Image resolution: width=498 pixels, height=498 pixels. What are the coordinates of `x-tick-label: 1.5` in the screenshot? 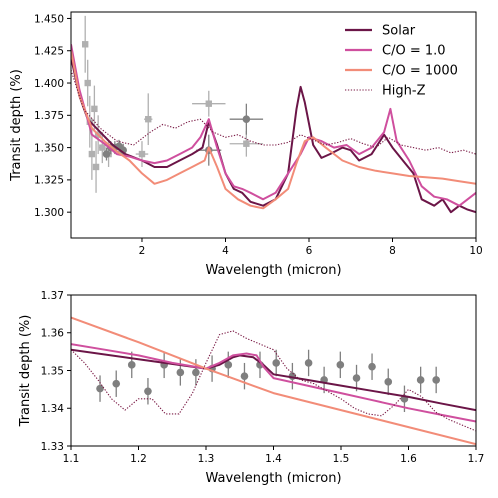 It's located at (341, 459).